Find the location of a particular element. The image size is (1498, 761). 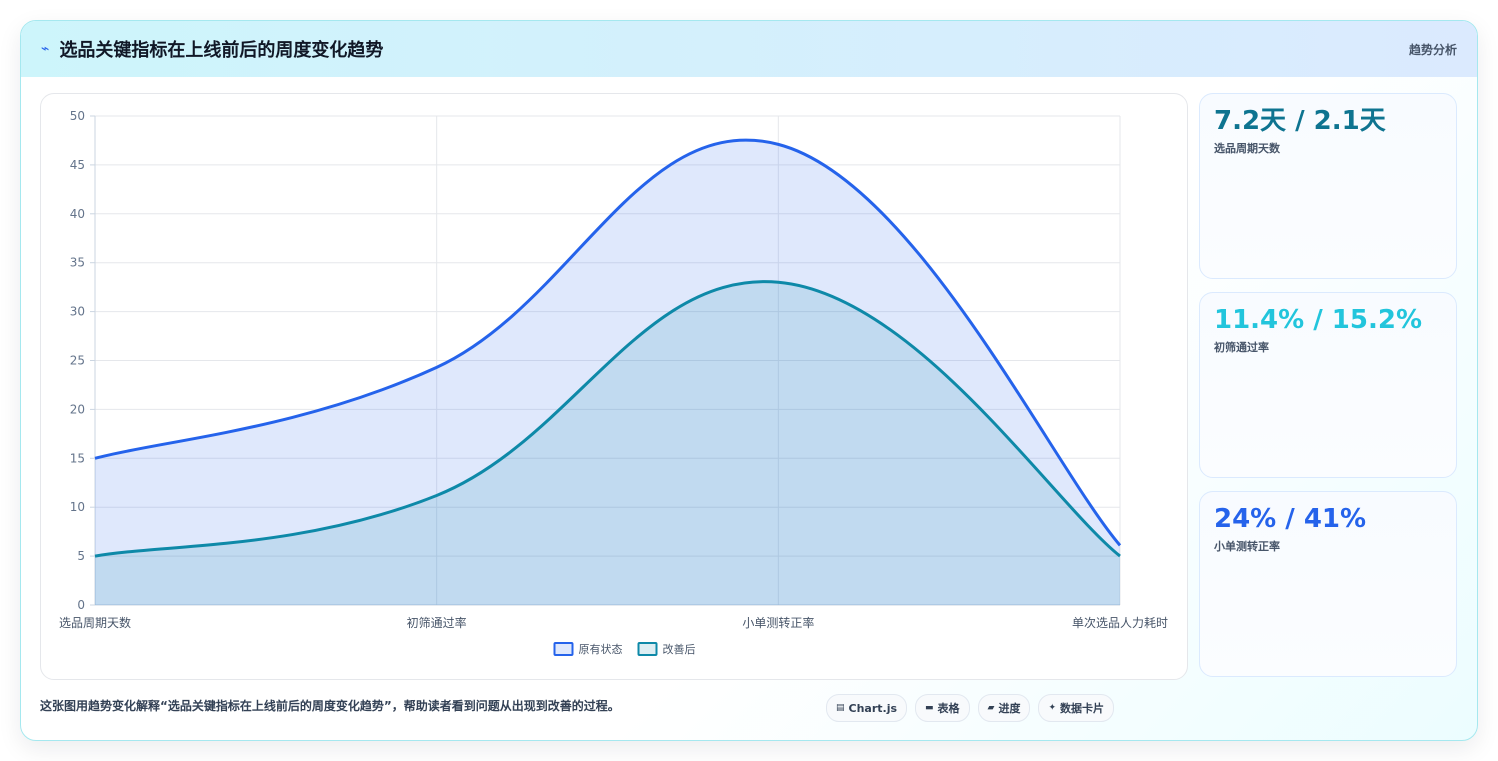

stat-card-conversion-rate: 24% / 41% 小单测转正率 is located at coordinates (1328, 584).